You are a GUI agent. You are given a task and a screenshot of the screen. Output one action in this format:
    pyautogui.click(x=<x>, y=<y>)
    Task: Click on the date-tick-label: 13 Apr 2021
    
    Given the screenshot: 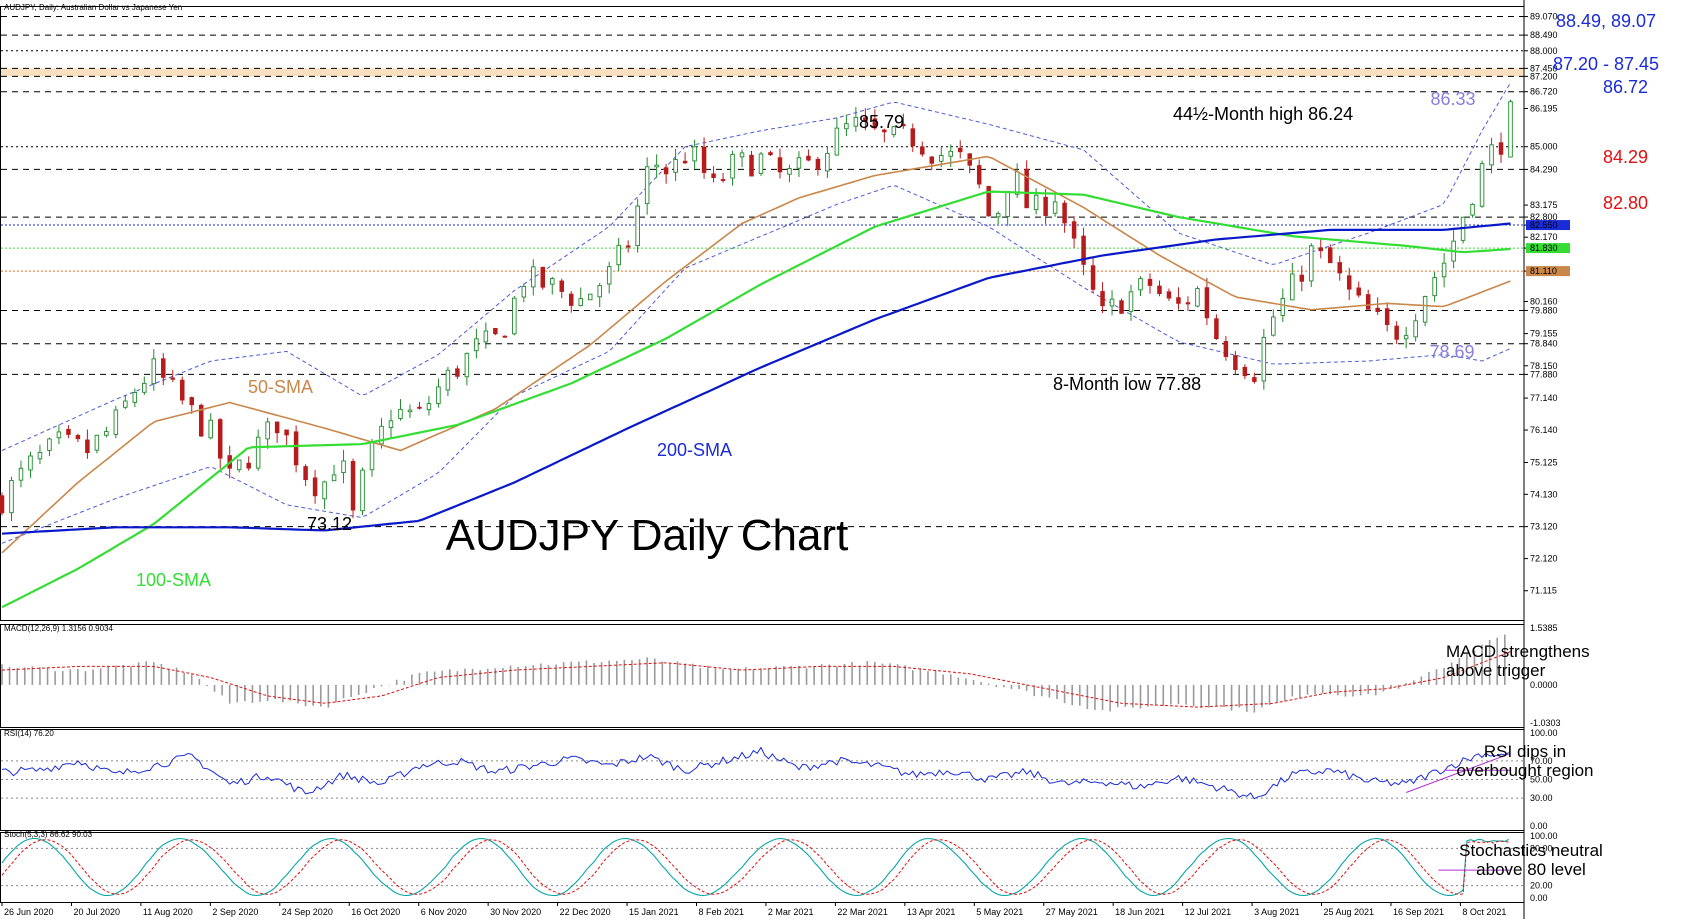 What is the action you would take?
    pyautogui.click(x=931, y=912)
    